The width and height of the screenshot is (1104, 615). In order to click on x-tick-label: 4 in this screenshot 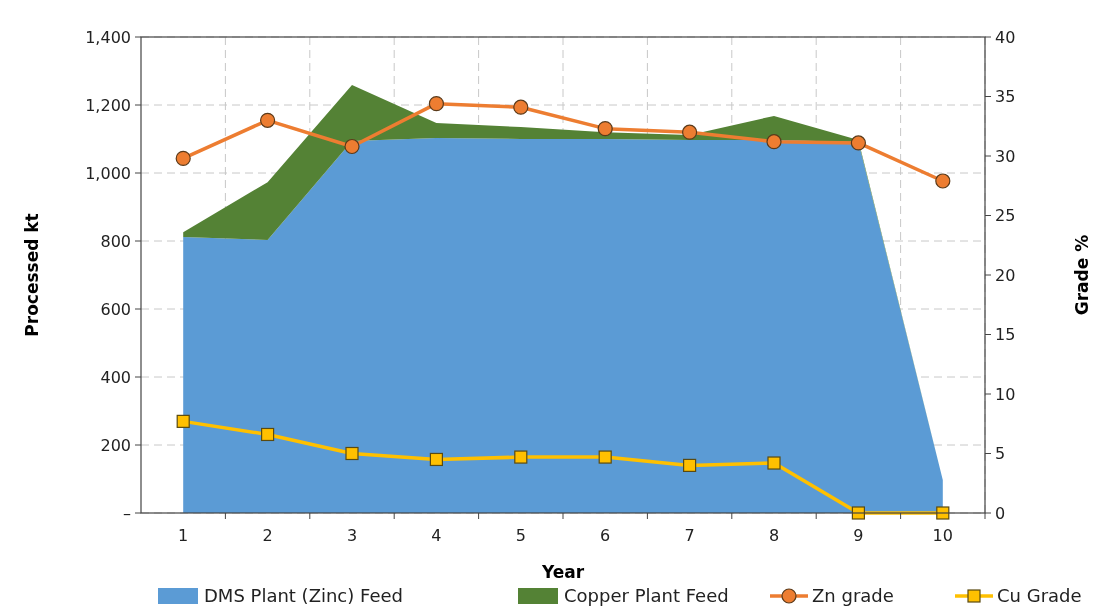, I will do `click(436, 535)`.